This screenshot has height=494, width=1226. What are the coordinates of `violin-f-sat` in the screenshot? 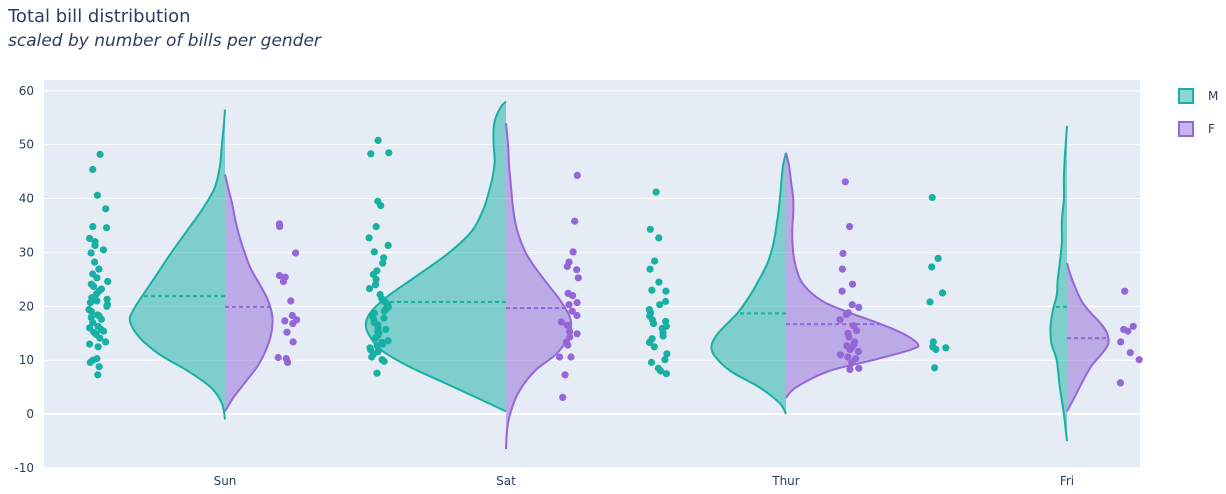 It's located at (539, 286).